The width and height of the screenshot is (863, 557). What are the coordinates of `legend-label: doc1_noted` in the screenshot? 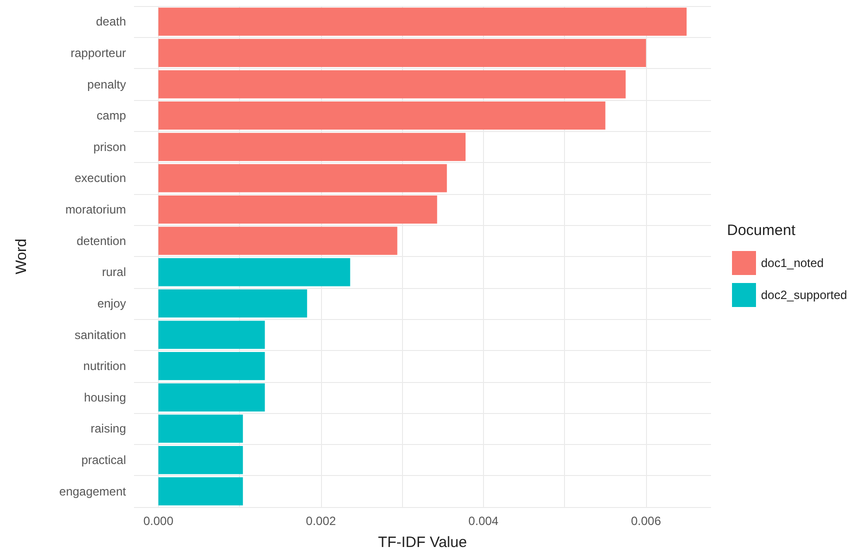 It's located at (792, 263).